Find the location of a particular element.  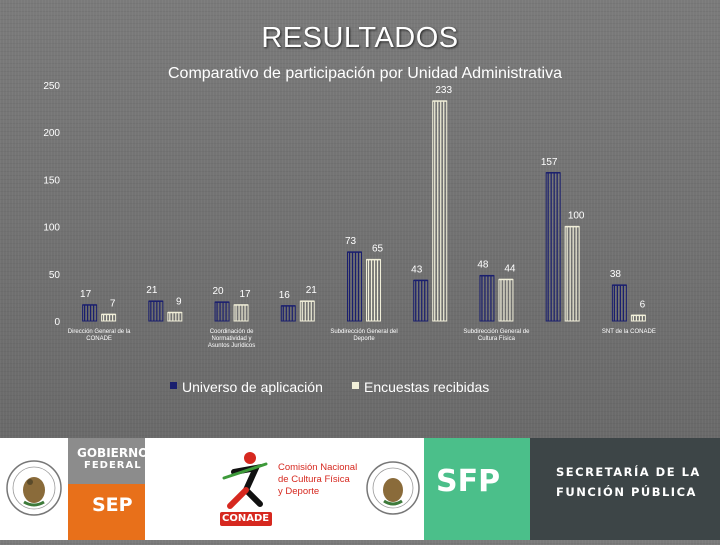

gobierno-seal-block is located at coordinates (34, 489).